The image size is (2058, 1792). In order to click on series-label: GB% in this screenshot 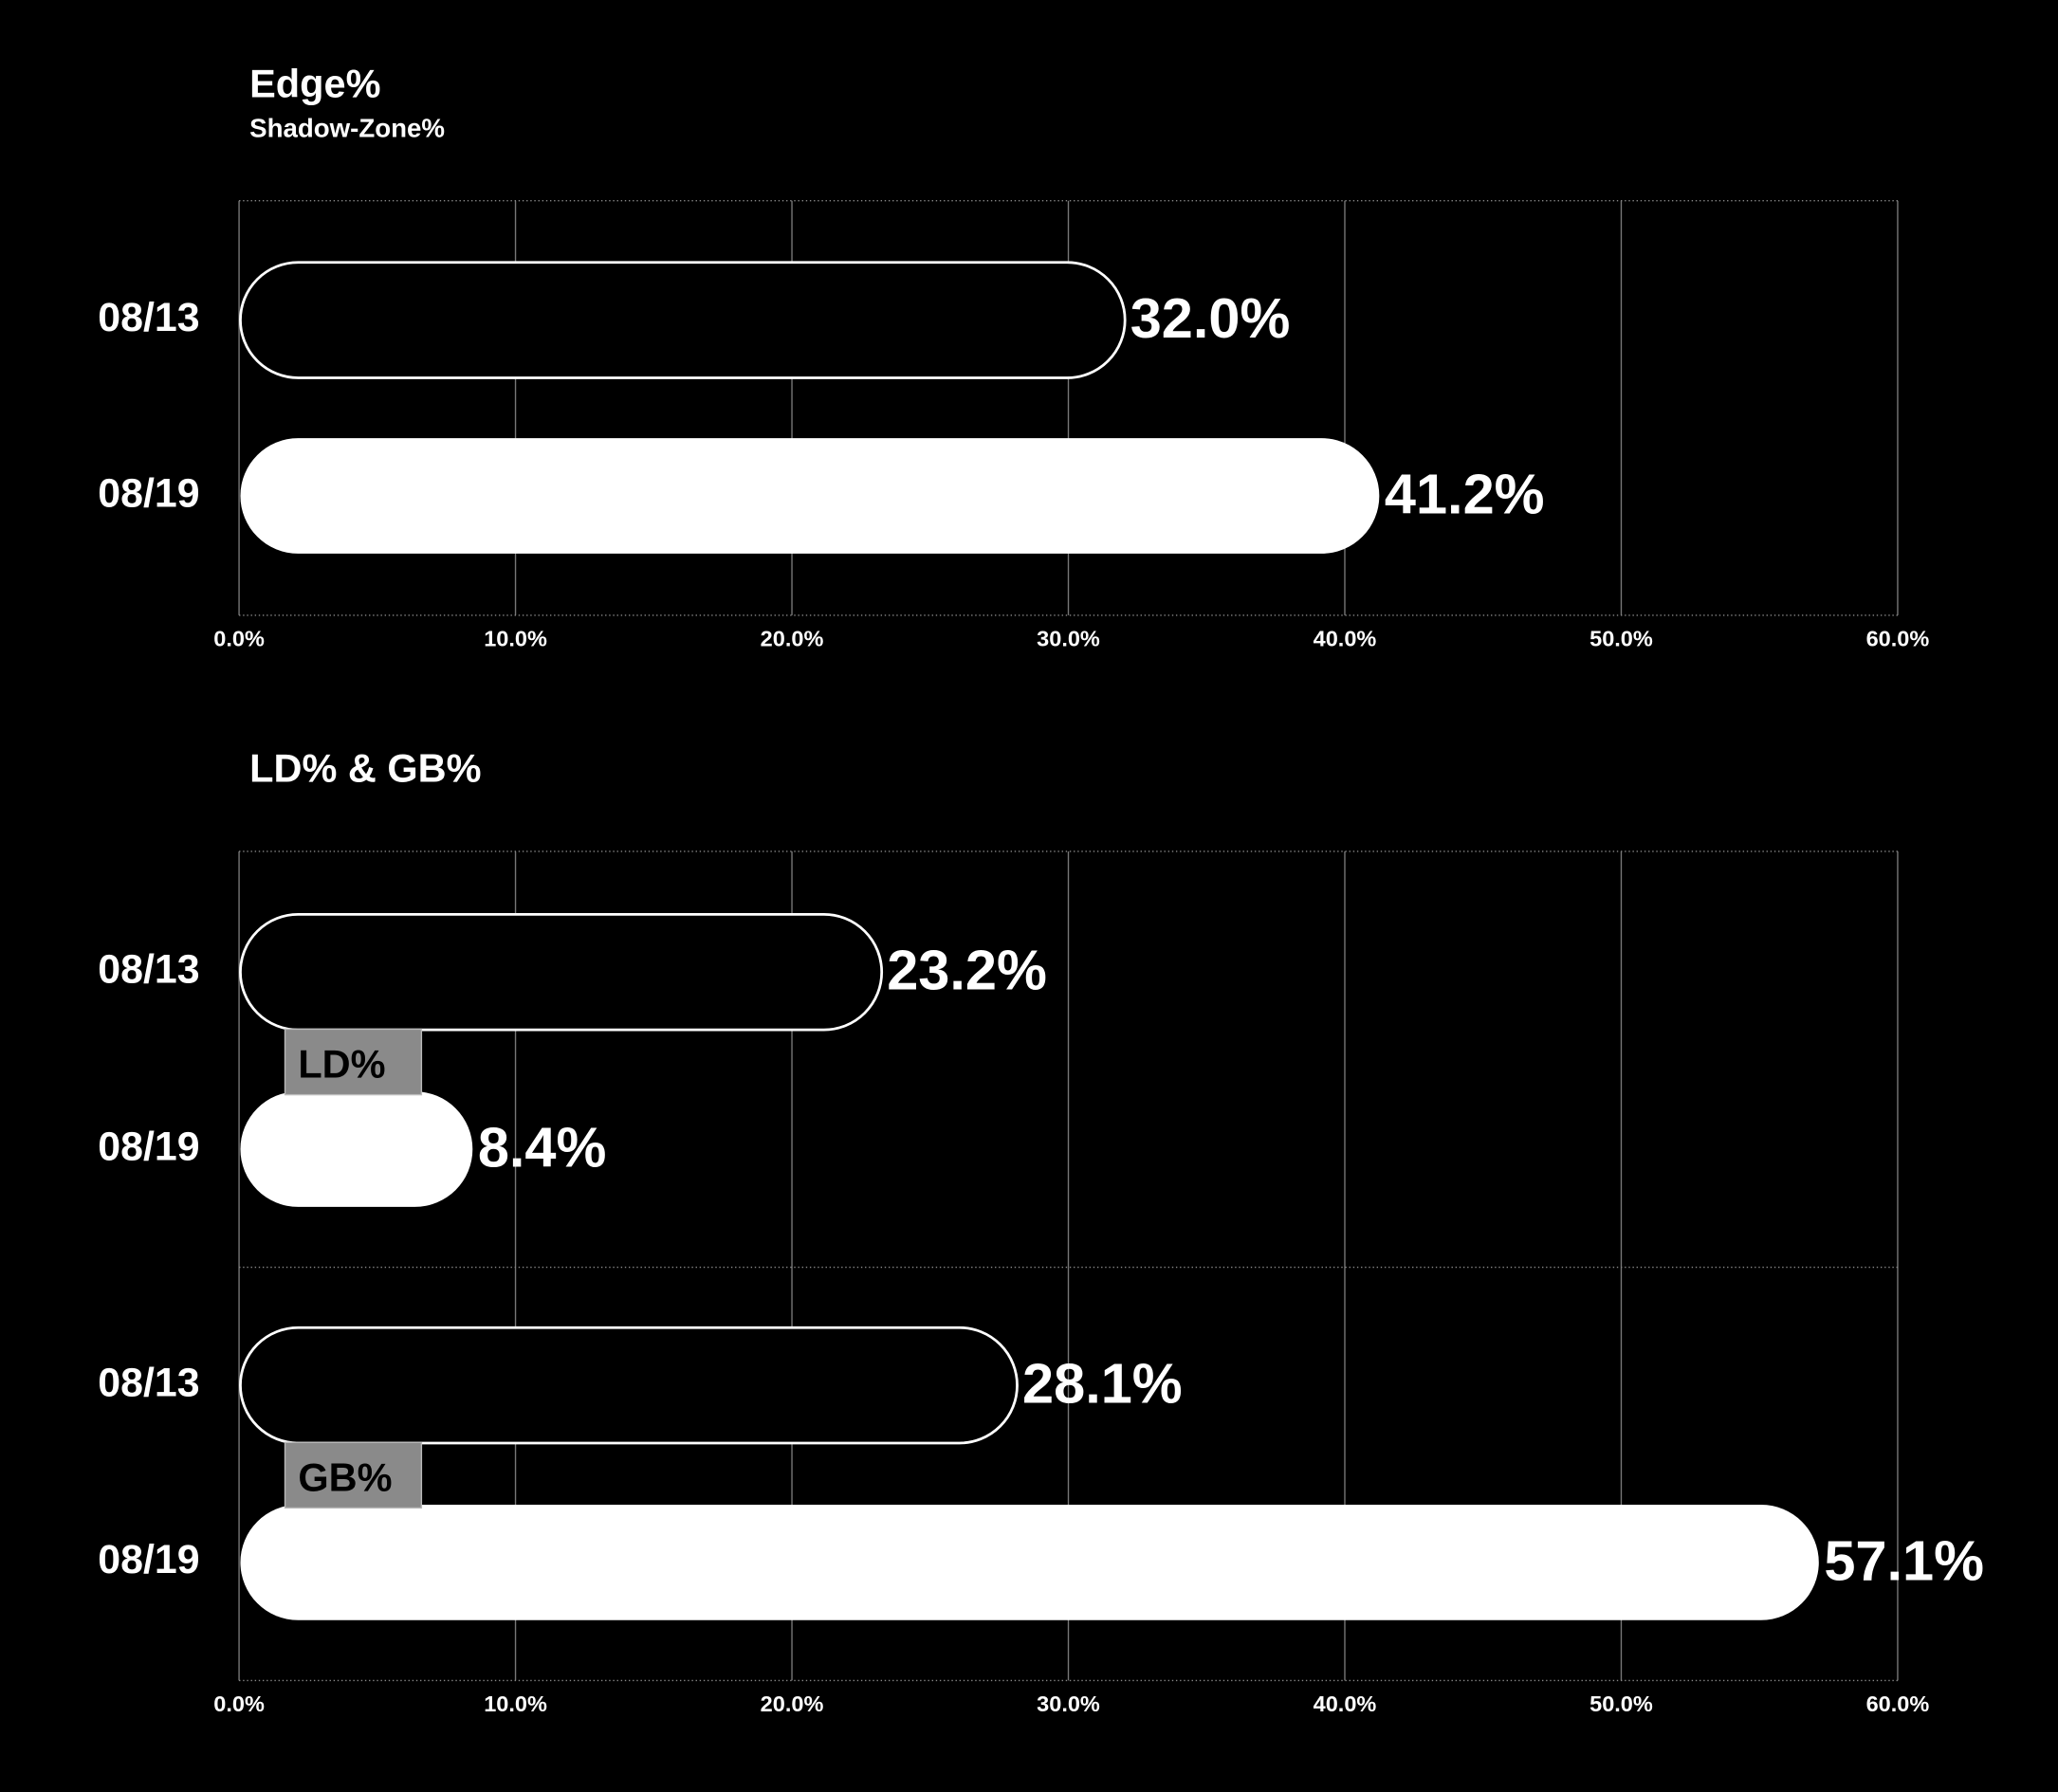, I will do `click(345, 1476)`.